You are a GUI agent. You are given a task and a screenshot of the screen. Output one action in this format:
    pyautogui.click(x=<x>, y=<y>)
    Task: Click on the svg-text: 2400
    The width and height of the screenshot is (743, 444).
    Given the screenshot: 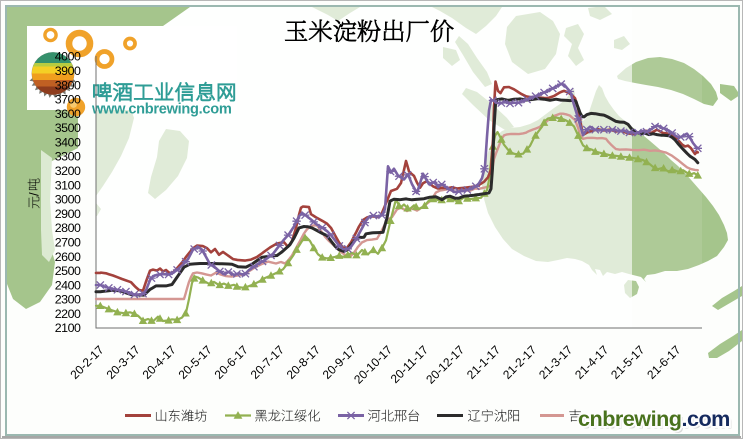 What is the action you would take?
    pyautogui.click(x=68, y=285)
    